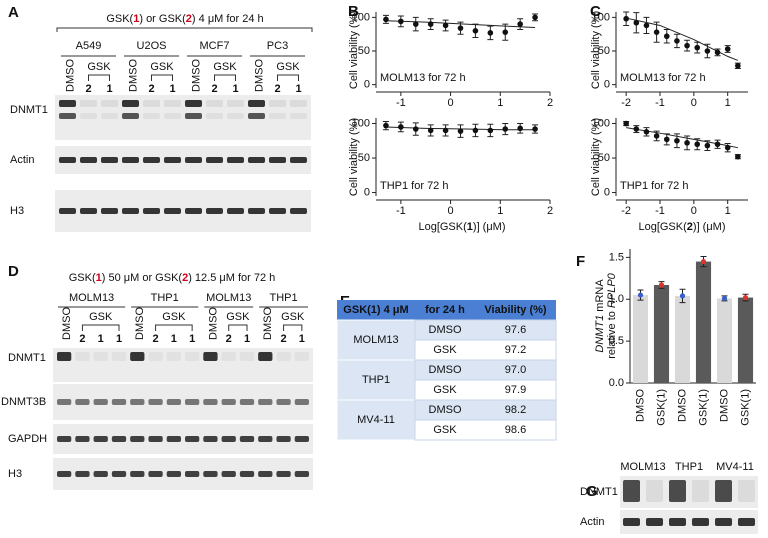 The width and height of the screenshot is (768, 538). What do you see at coordinates (375, 310) in the screenshot?
I see `header-cell: GSK(1) 4 μM` at bounding box center [375, 310].